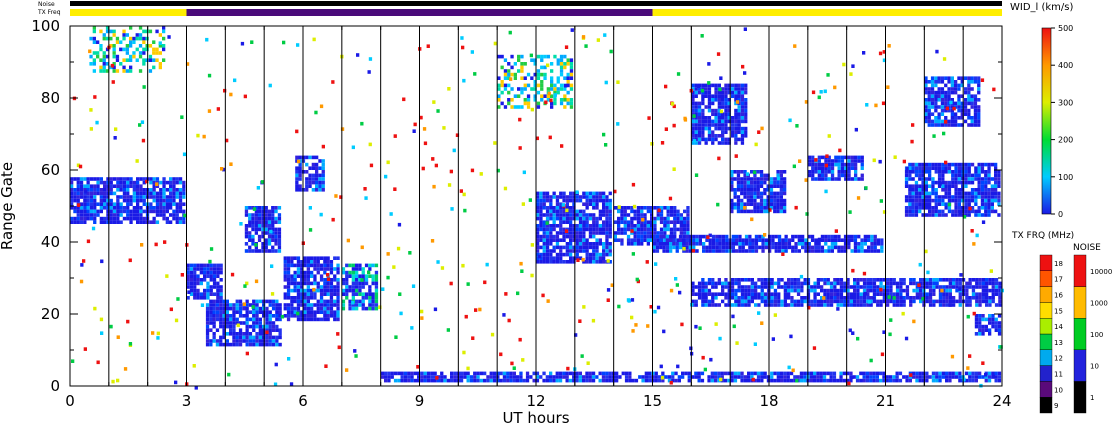  What do you see at coordinates (300, 168) in the screenshot?
I see `heat-cell-r6` at bounding box center [300, 168].